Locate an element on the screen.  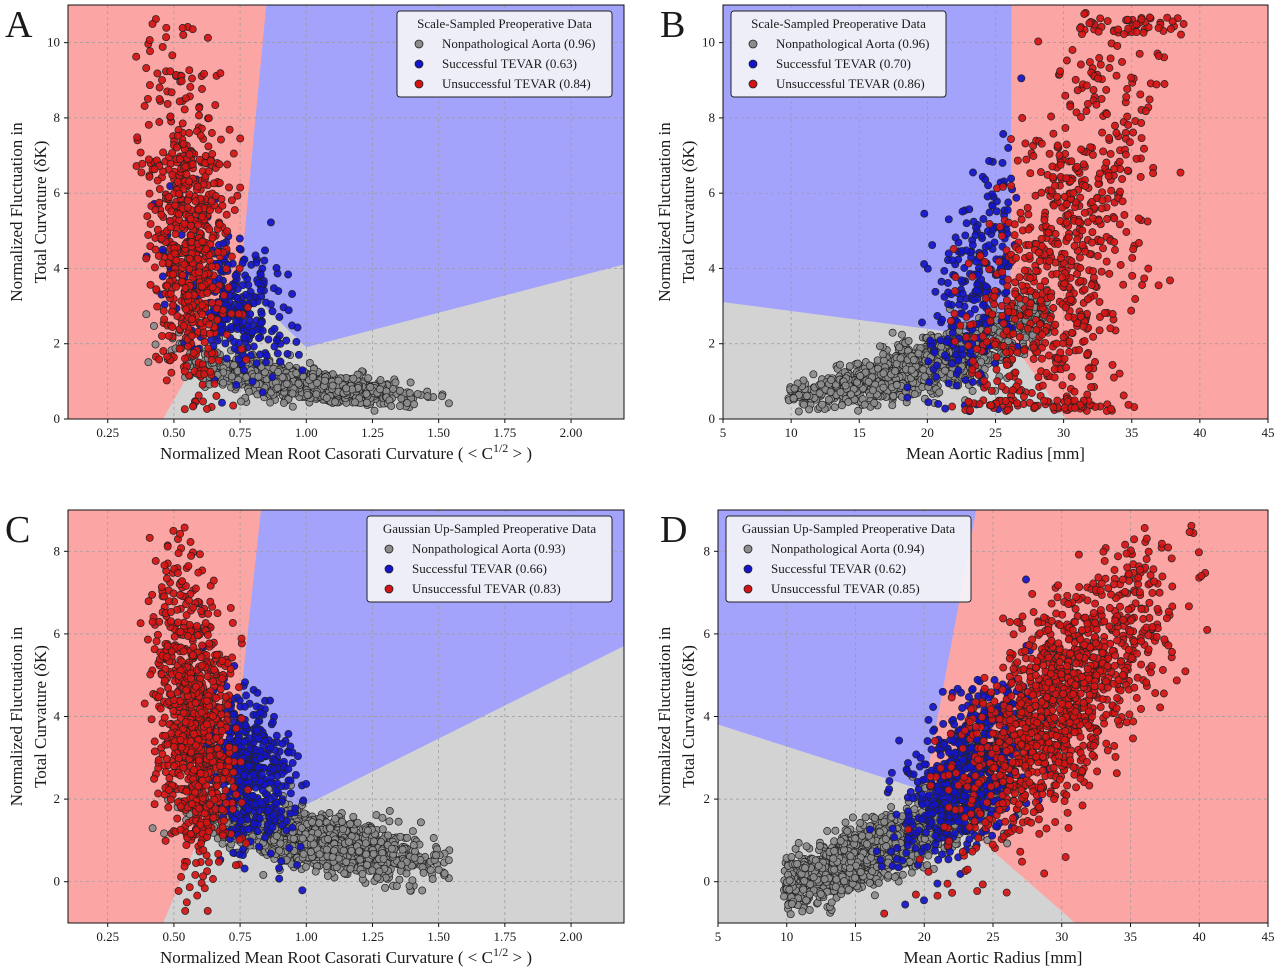
y-tick-label: 2 is located at coordinates (57, 343).